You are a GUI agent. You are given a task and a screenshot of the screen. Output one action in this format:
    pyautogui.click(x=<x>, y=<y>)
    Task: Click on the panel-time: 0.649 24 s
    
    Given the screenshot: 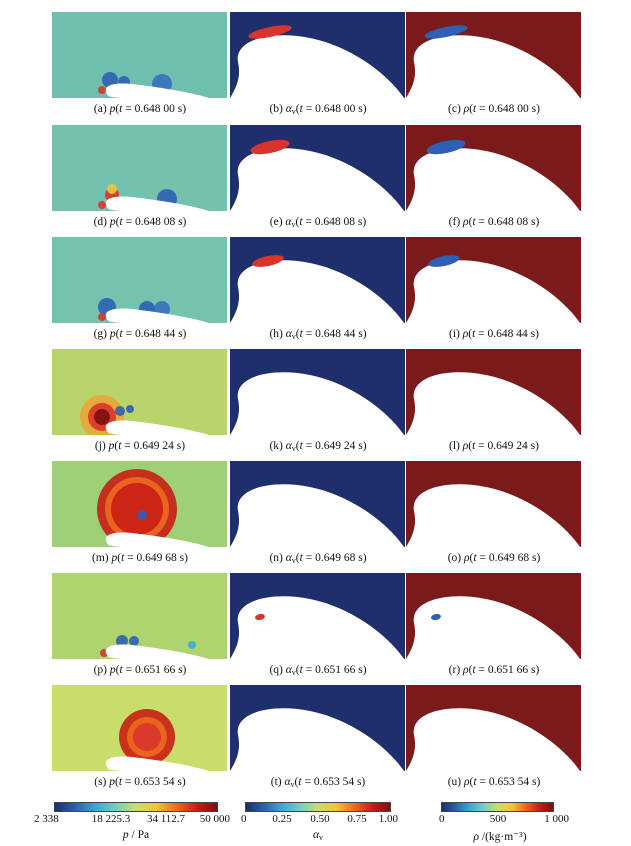 What is the action you would take?
    pyautogui.click(x=339, y=446)
    